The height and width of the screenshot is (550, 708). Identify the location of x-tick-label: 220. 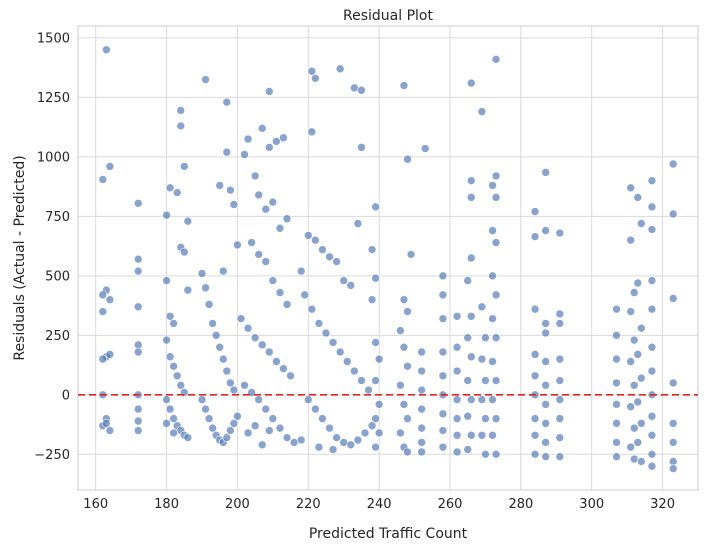
(308, 504).